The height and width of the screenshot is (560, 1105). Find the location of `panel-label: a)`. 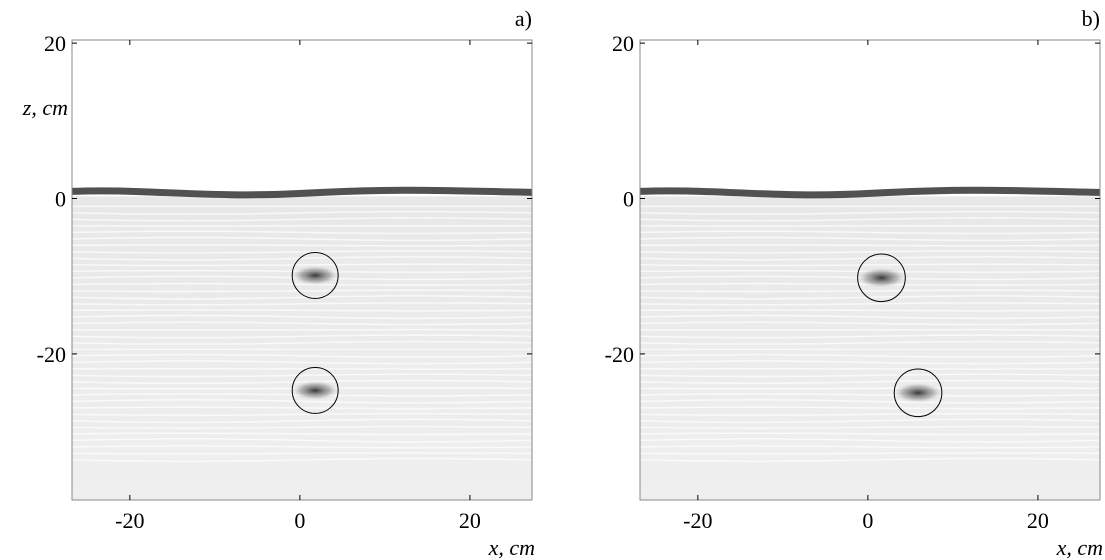

panel-label: a) is located at coordinates (523, 18).